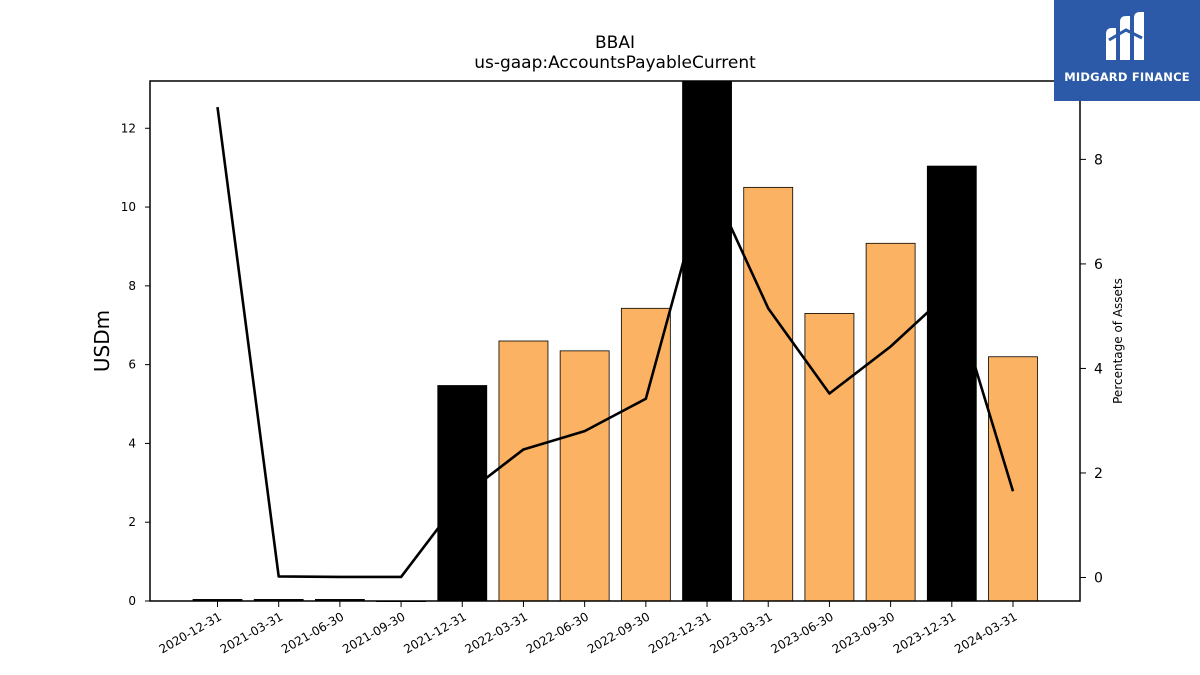 The width and height of the screenshot is (1200, 675). What do you see at coordinates (434, 632) in the screenshot?
I see `x-tick-label: 2021-12-31` at bounding box center [434, 632].